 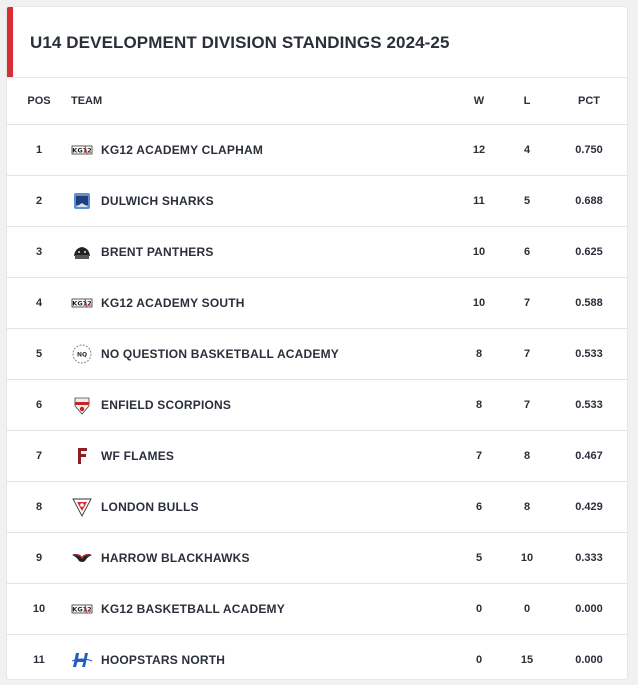 I want to click on losses-cell: 0, so click(x=527, y=609).